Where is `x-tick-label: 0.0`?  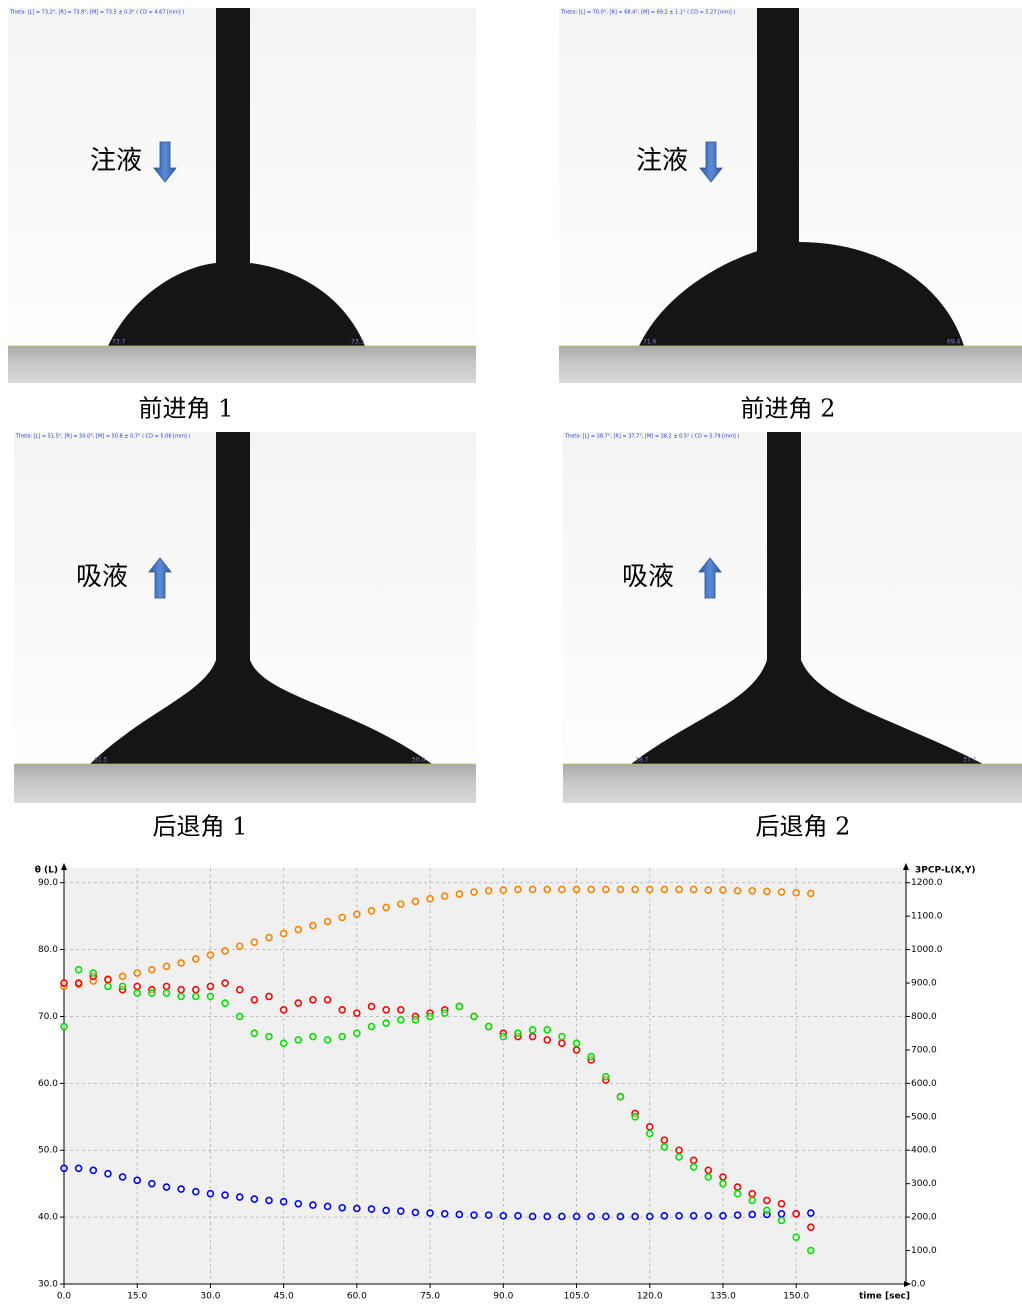
x-tick-label: 0.0 is located at coordinates (64, 1297).